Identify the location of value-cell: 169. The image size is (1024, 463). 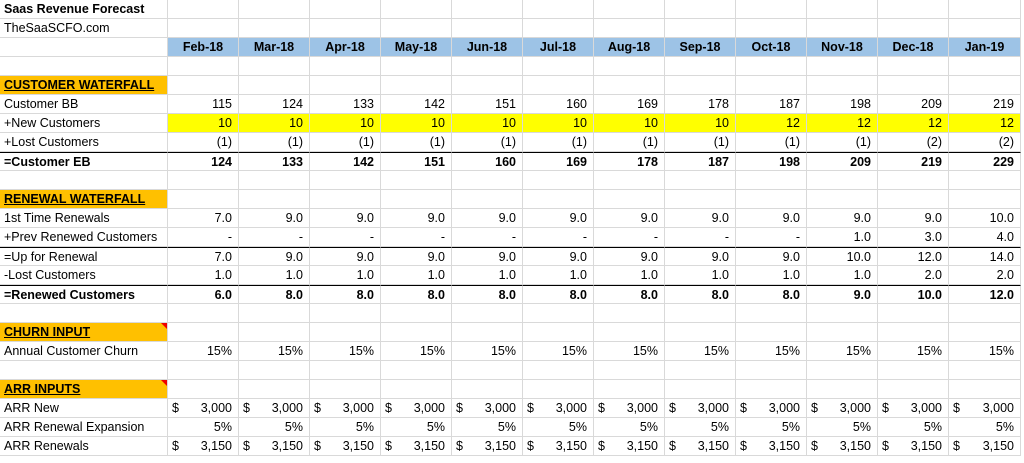
(629, 104).